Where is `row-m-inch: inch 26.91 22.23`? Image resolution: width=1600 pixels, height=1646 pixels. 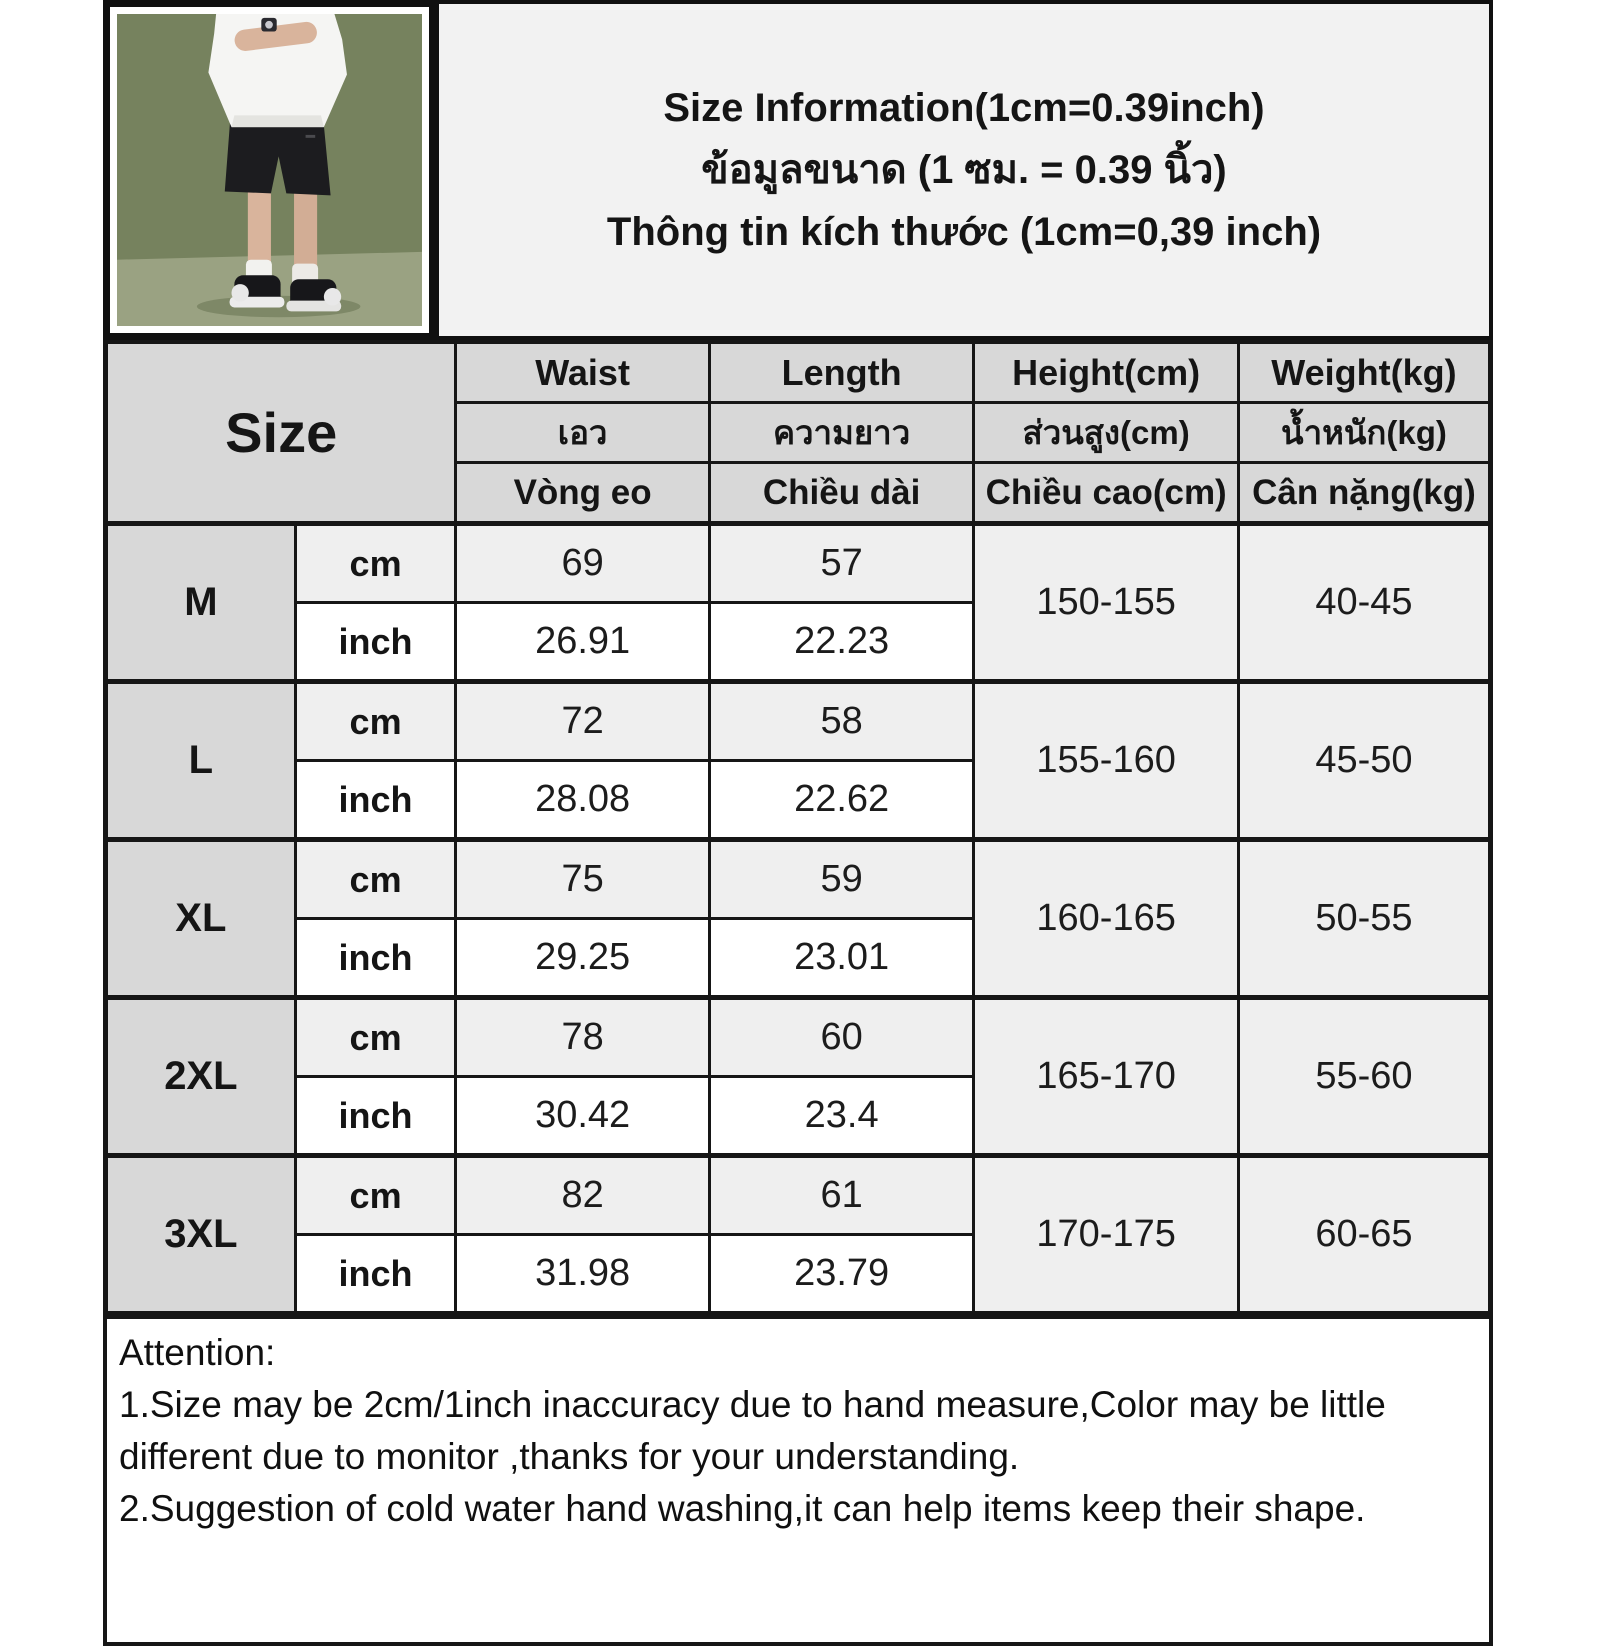
row-m-inch: inch 26.91 22.23 is located at coordinates (798, 642).